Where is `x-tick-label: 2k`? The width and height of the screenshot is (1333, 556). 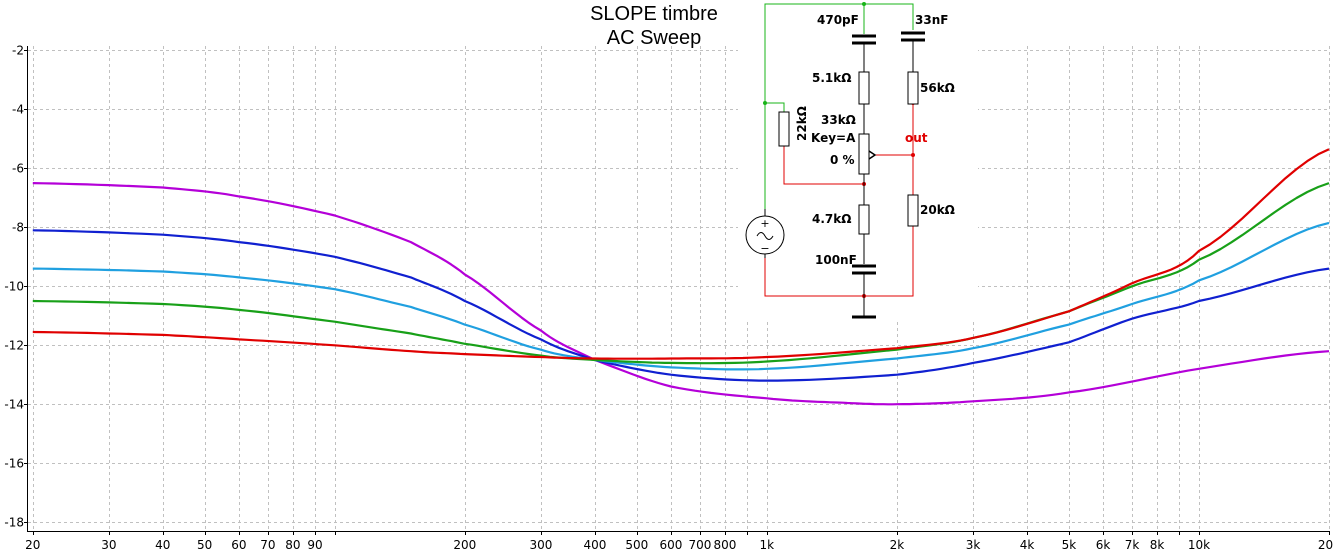
x-tick-label: 2k is located at coordinates (897, 545).